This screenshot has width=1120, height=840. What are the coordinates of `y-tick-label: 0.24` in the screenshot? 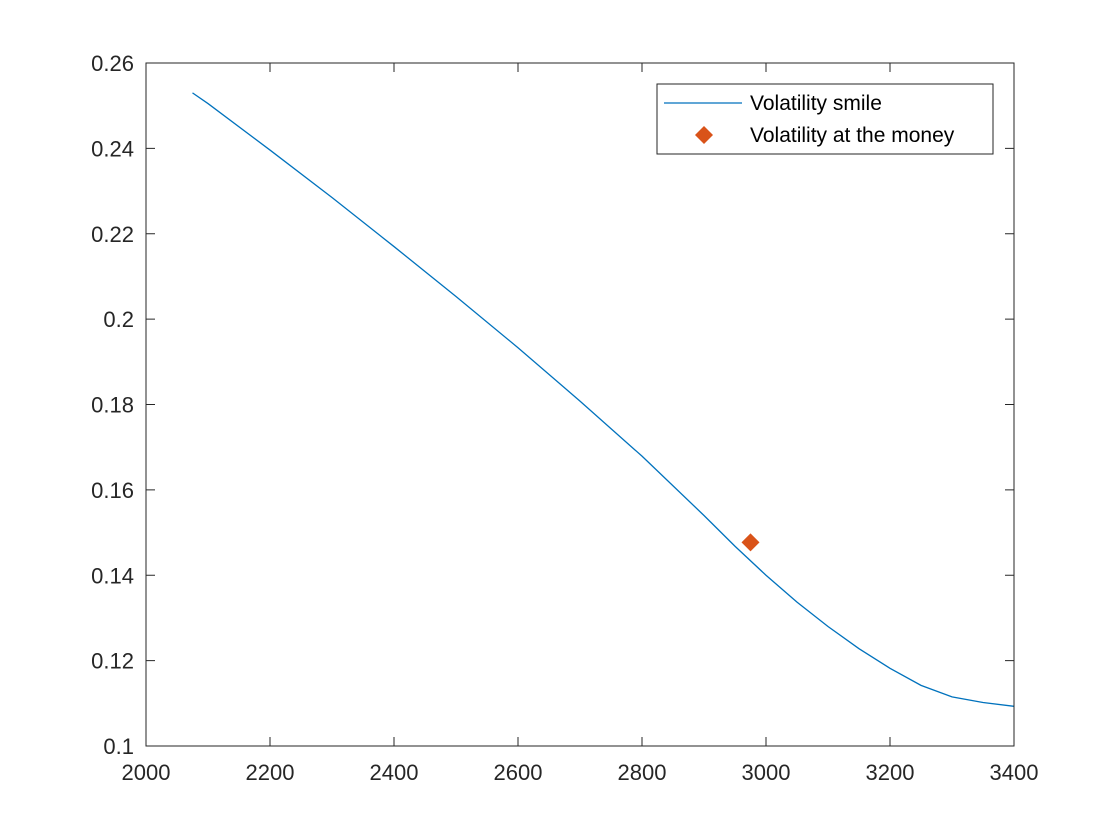 It's located at (112, 148).